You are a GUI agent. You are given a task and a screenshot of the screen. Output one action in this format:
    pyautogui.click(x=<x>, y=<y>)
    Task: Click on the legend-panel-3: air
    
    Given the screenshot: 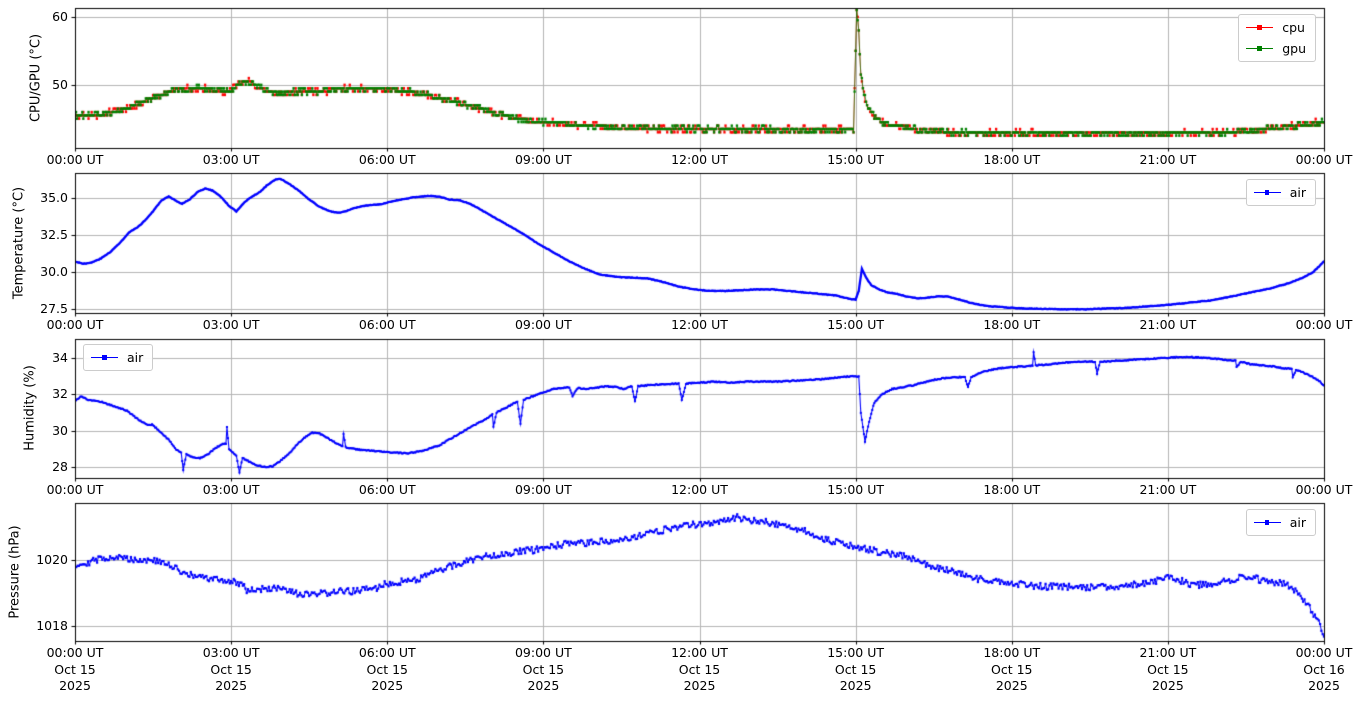 What is the action you would take?
    pyautogui.click(x=1280, y=522)
    